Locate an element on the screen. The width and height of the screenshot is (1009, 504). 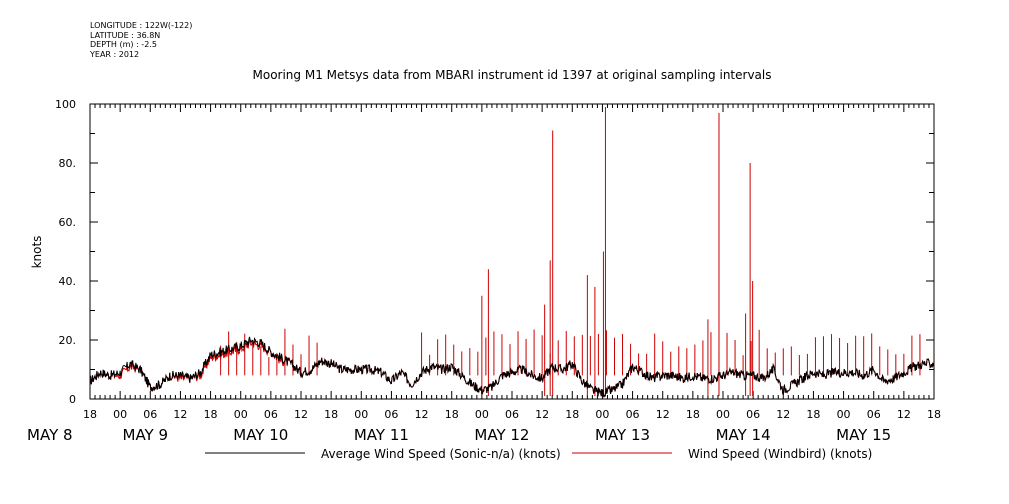
sonic-series-group is located at coordinates (512, 367).